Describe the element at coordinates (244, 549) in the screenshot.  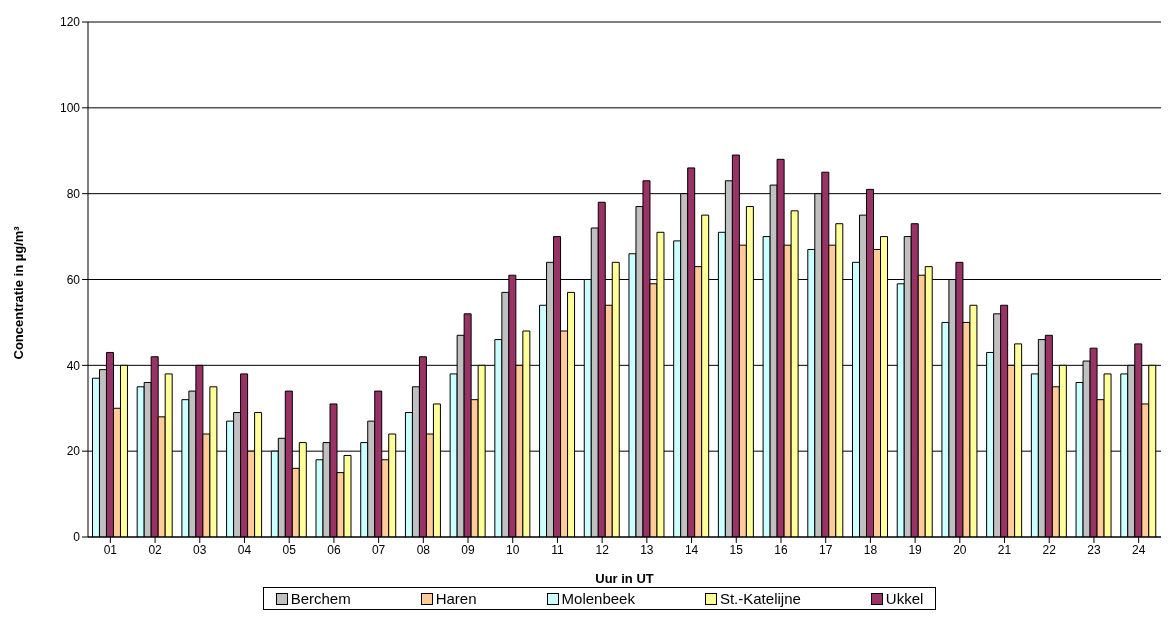
I see `x-tick-label: 04` at that location.